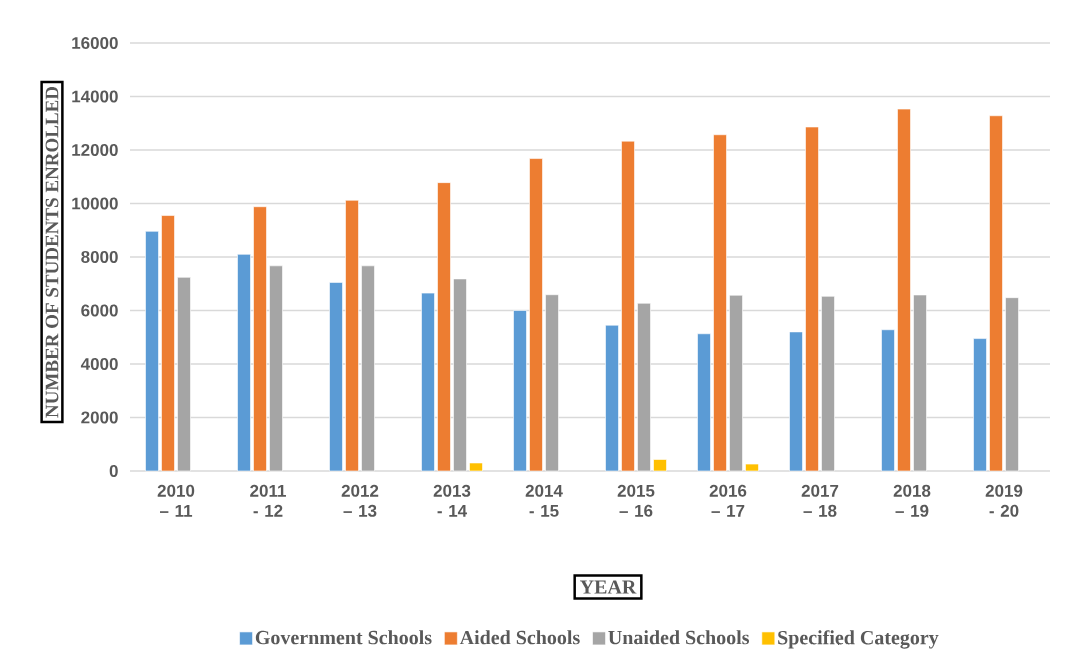  Describe the element at coordinates (820, 500) in the screenshot. I see `x-tick-label: 2017 – 18` at that location.